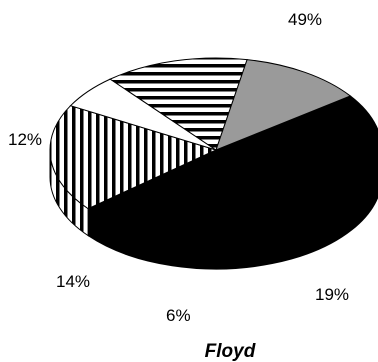 The image size is (378, 362). What do you see at coordinates (25, 139) in the screenshot?
I see `data-label-12: 12%` at bounding box center [25, 139].